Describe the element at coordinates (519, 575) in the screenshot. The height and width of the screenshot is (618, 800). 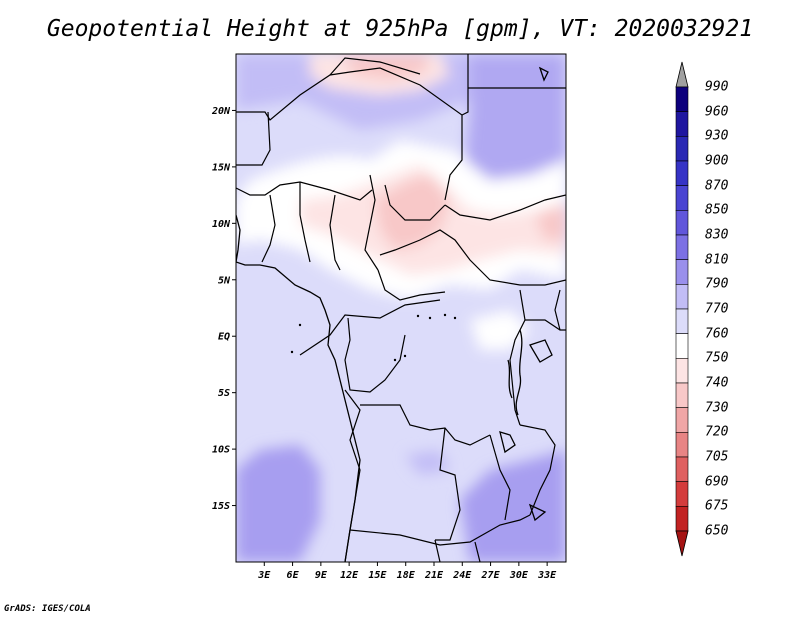
I see `lon-tick-label: 30E` at that location.